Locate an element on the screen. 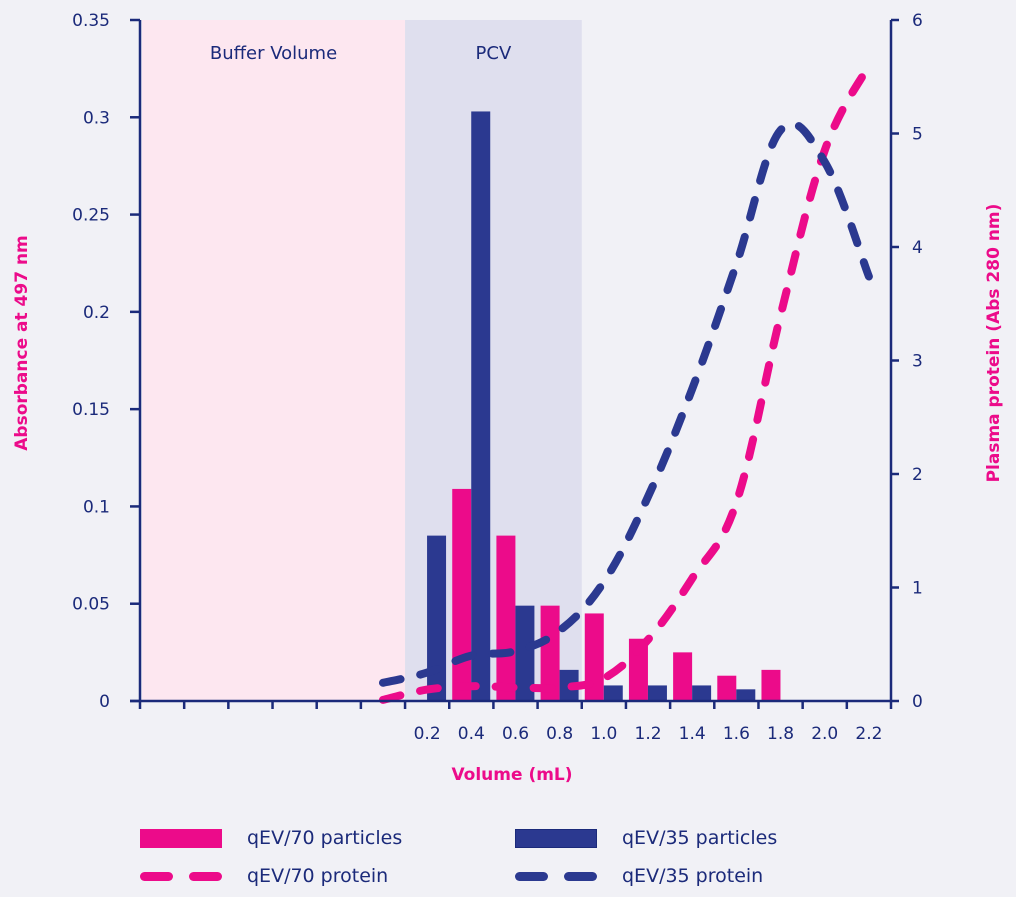 The image size is (1016, 897). legend-item-qev35-protein: qEV/35 protein is located at coordinates (639, 876).